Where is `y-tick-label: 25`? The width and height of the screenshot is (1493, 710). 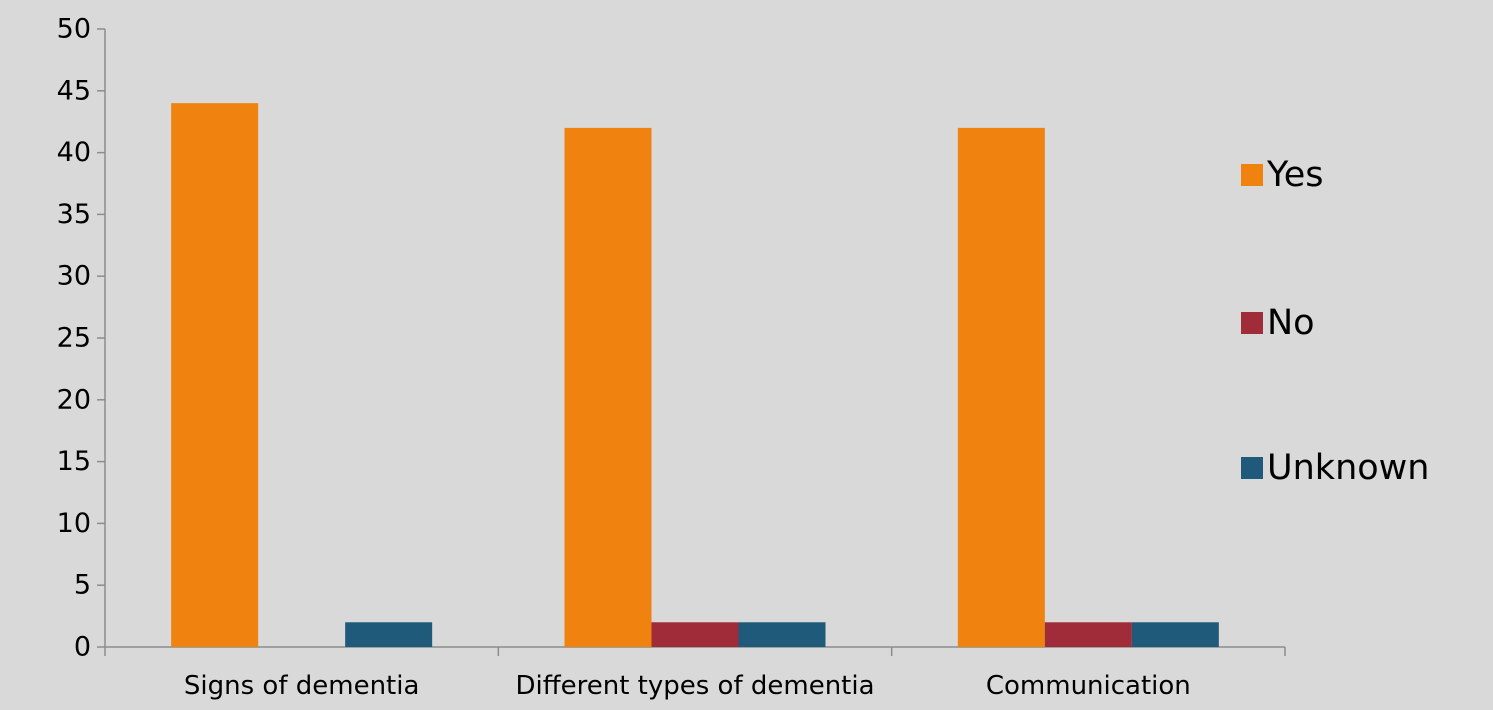
y-tick-label: 25 is located at coordinates (74, 338).